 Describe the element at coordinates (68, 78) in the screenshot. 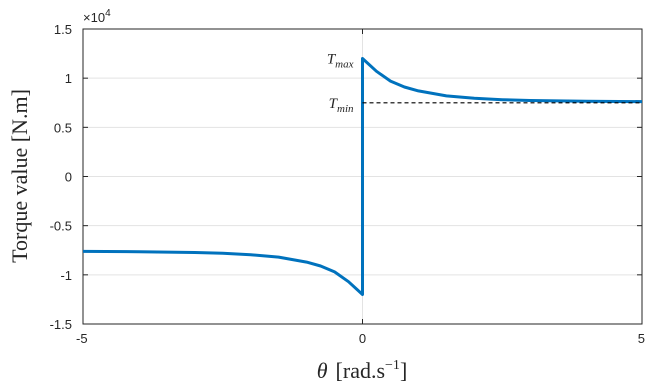

I see `y-tick-label: 1` at that location.